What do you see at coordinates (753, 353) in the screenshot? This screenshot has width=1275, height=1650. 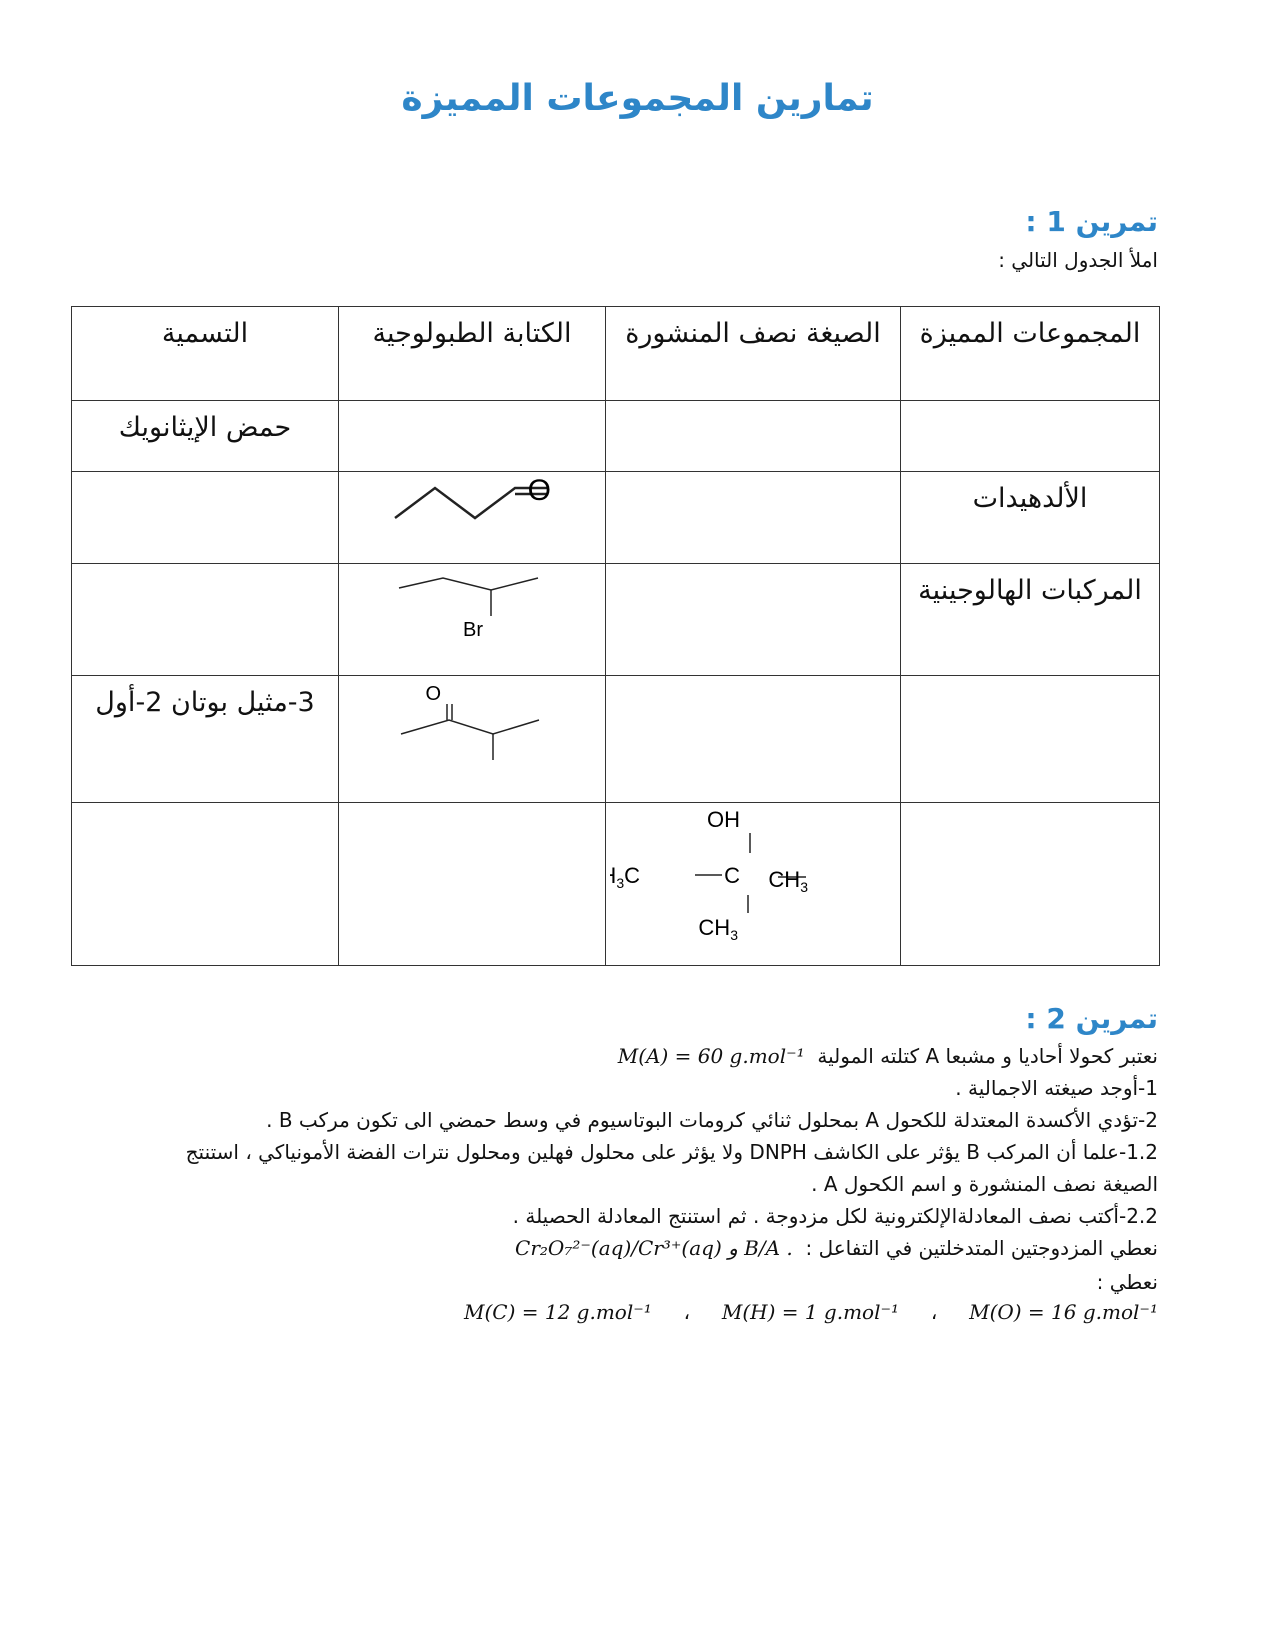 I see `header-formula: الصيغة نصف المنشورة` at bounding box center [753, 353].